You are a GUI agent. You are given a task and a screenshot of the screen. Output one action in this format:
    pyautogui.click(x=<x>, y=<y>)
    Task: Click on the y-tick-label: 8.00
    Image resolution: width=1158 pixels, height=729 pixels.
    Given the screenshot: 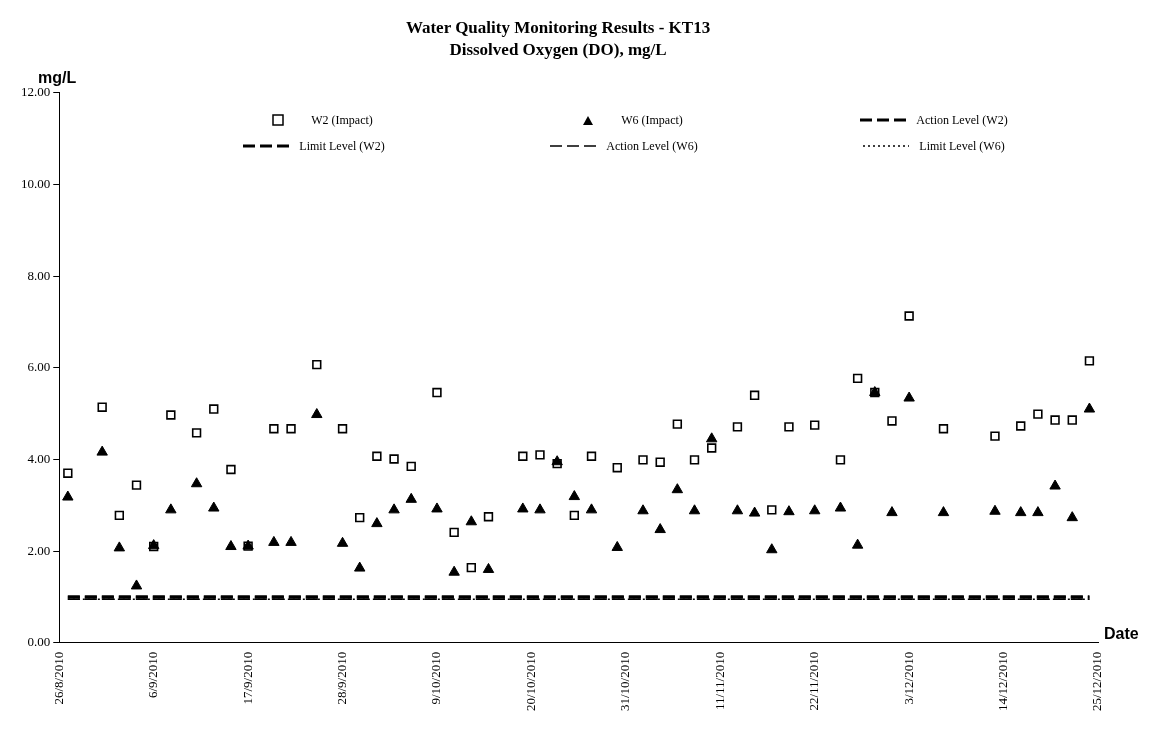 What is the action you would take?
    pyautogui.click(x=39, y=275)
    